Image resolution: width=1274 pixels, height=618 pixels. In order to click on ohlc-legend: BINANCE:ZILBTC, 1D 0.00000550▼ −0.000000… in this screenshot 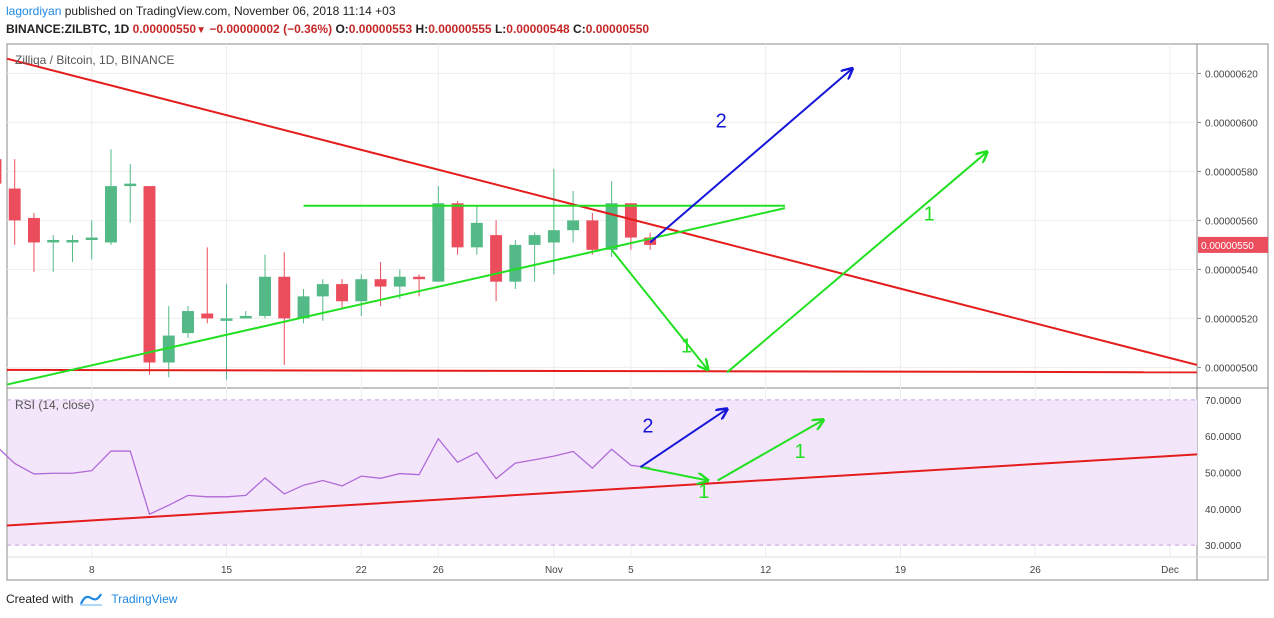, I will do `click(327, 29)`.